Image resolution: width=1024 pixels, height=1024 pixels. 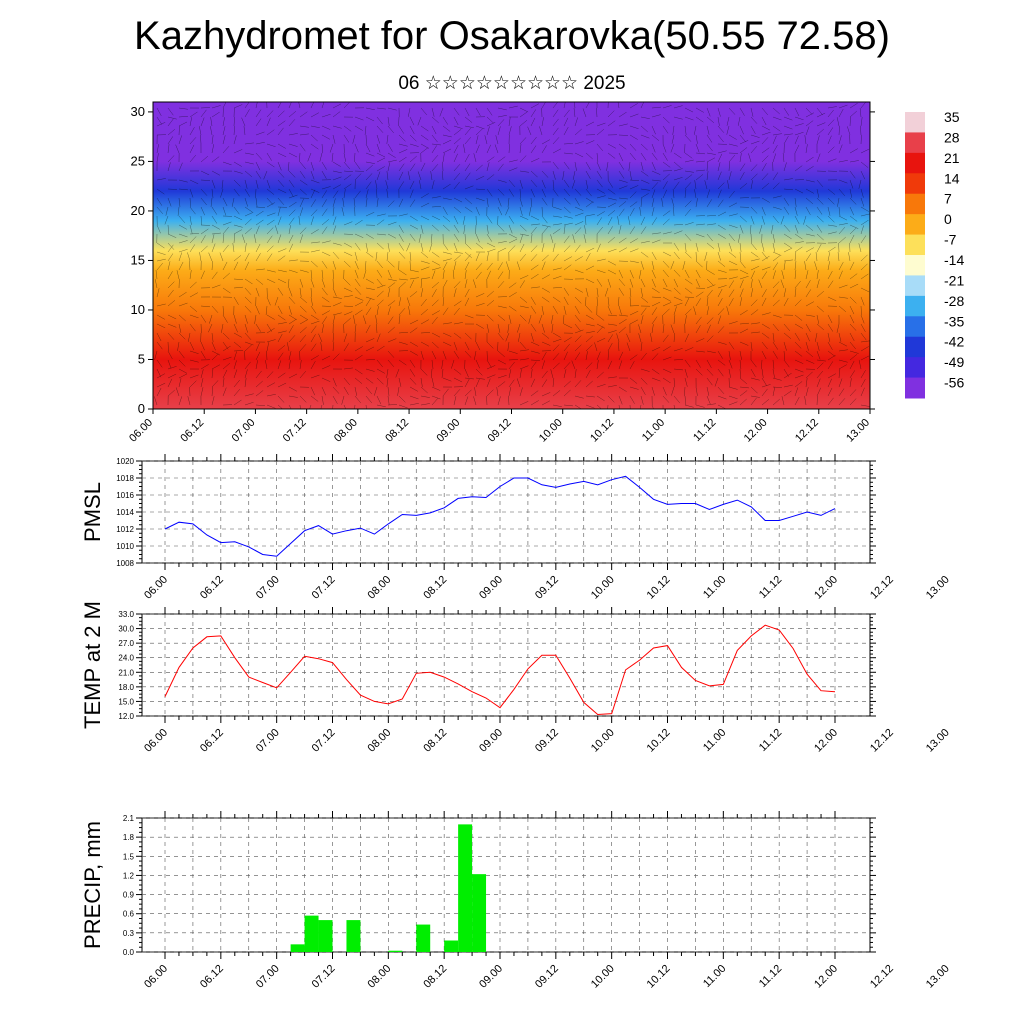 I want to click on precip-bar, so click(x=353, y=936).